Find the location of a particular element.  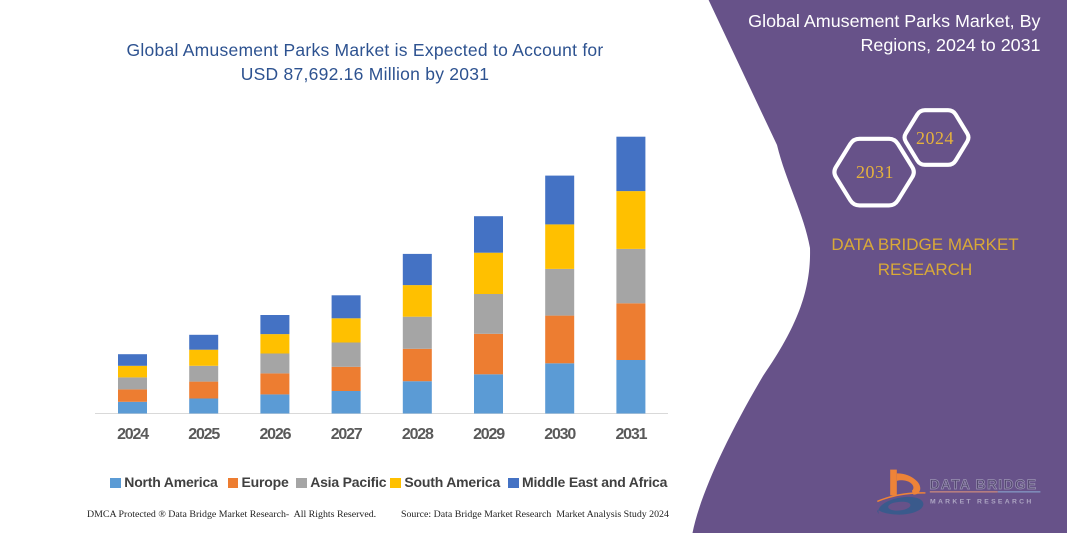

svg-text: DATA BRIDGE is located at coordinates (984, 484).